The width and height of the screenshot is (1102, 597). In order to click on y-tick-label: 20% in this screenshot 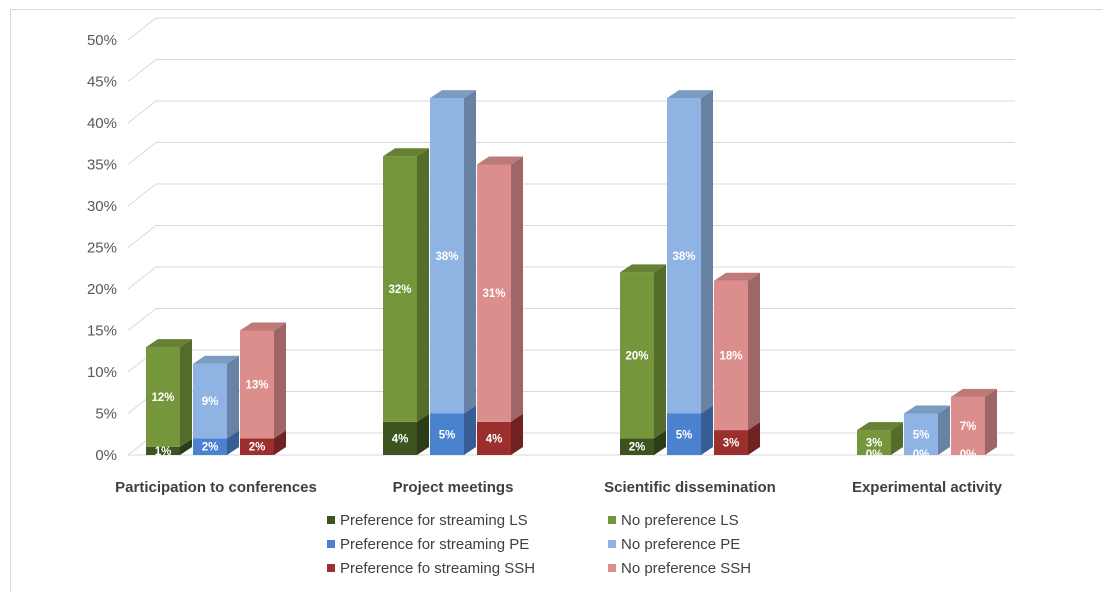, I will do `click(102, 289)`.